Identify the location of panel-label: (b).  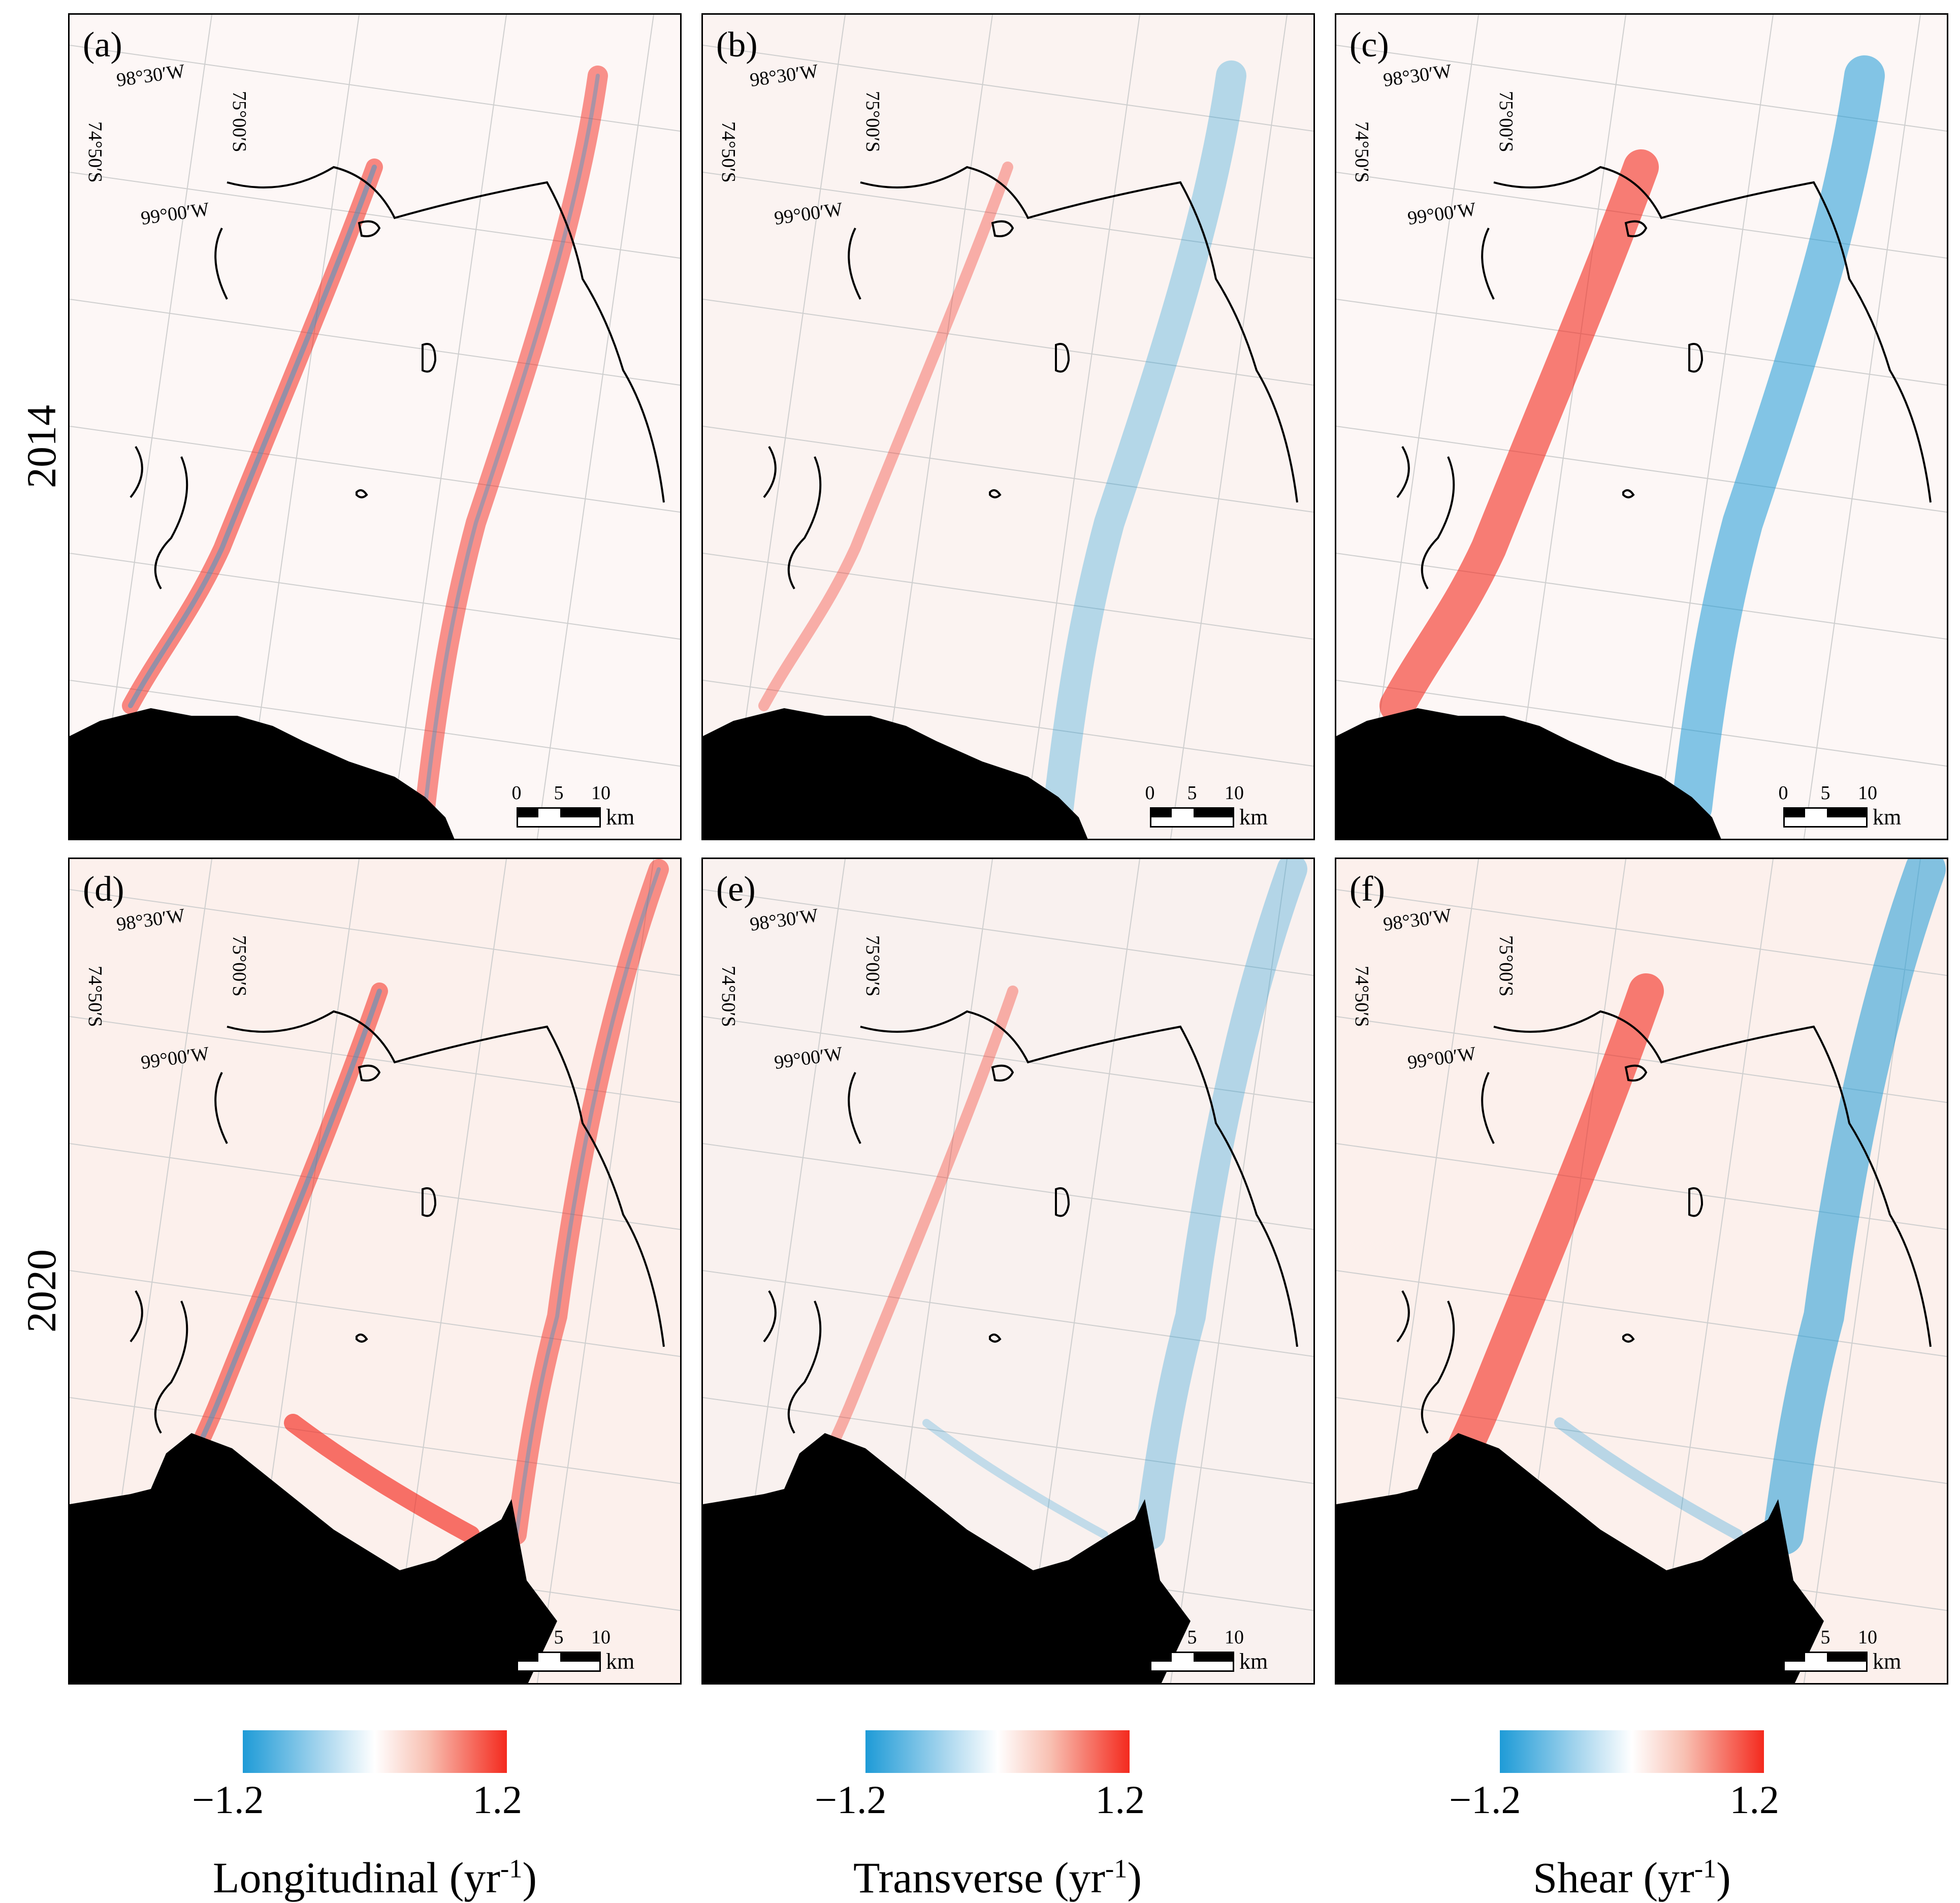
(737, 45).